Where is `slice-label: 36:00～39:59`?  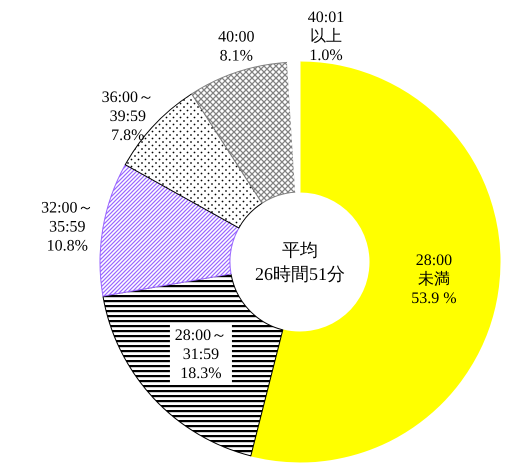
slice-label: 36:00～39:59 is located at coordinates (128, 107).